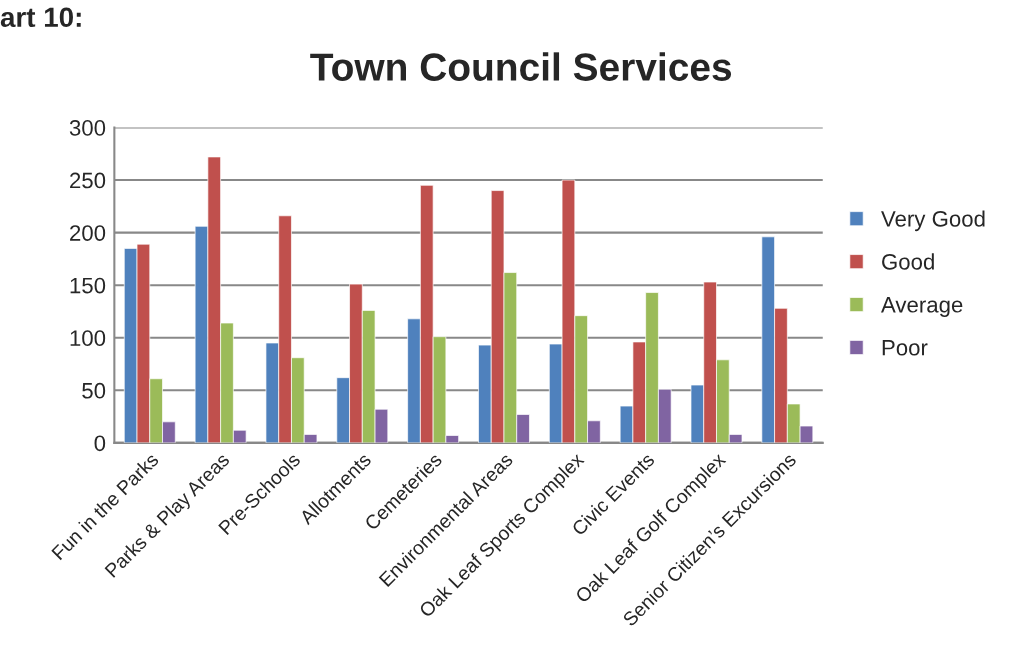 Image resolution: width=1012 pixels, height=671 pixels. Describe the element at coordinates (908, 261) in the screenshot. I see `legend-label: Good` at that location.